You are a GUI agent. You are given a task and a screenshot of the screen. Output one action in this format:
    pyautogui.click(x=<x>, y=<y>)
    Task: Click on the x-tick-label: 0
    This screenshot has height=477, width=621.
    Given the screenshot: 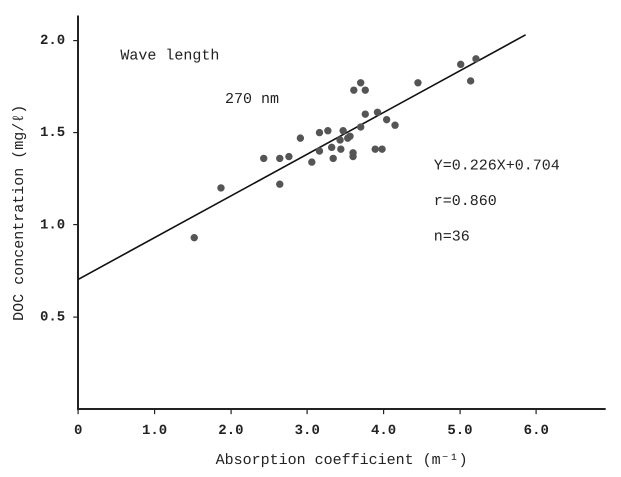 What is the action you would take?
    pyautogui.click(x=78, y=431)
    